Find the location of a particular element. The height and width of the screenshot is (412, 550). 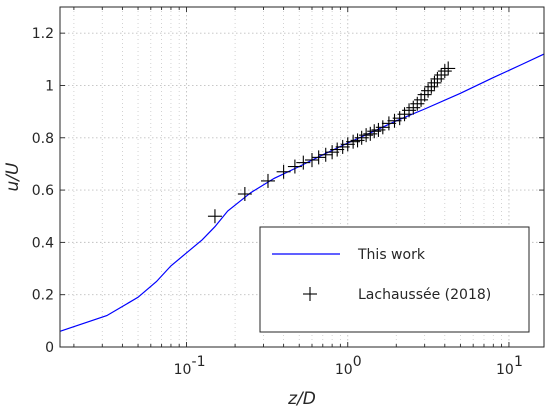

y-tick-label: 0.4 is located at coordinates (43, 243).